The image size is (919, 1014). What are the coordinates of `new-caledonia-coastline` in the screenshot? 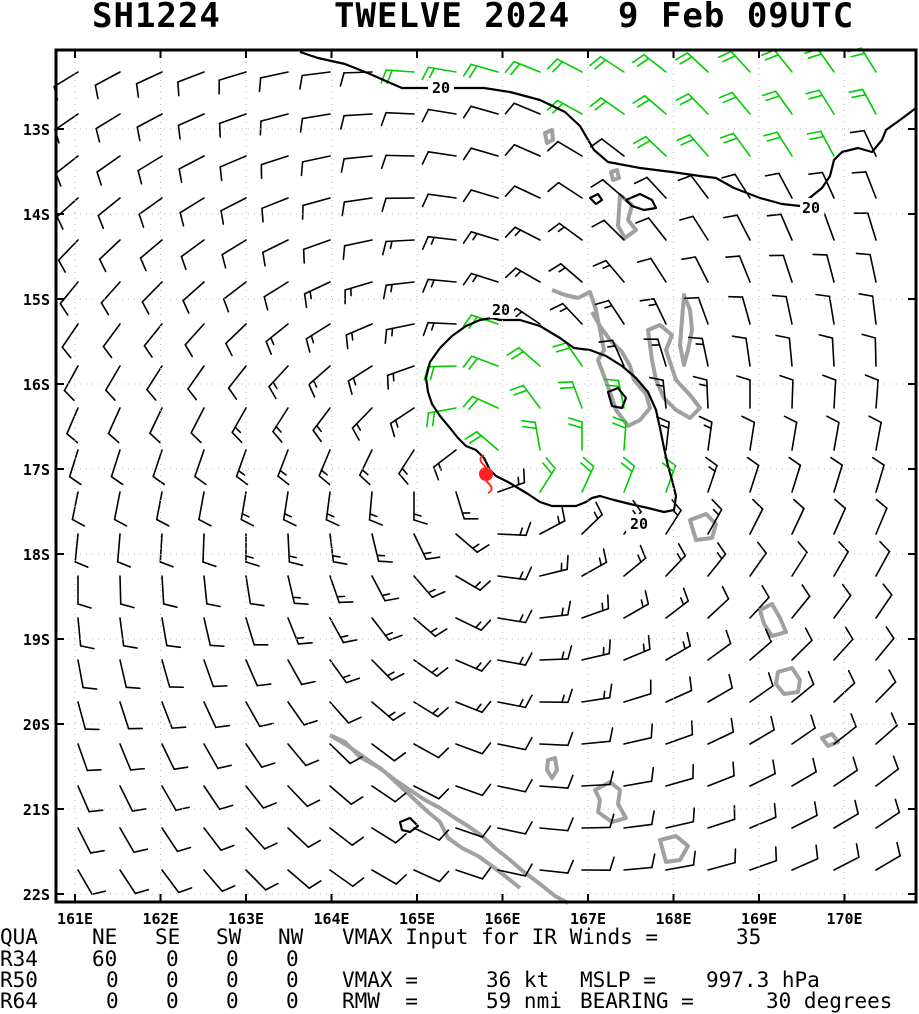 It's located at (448, 819).